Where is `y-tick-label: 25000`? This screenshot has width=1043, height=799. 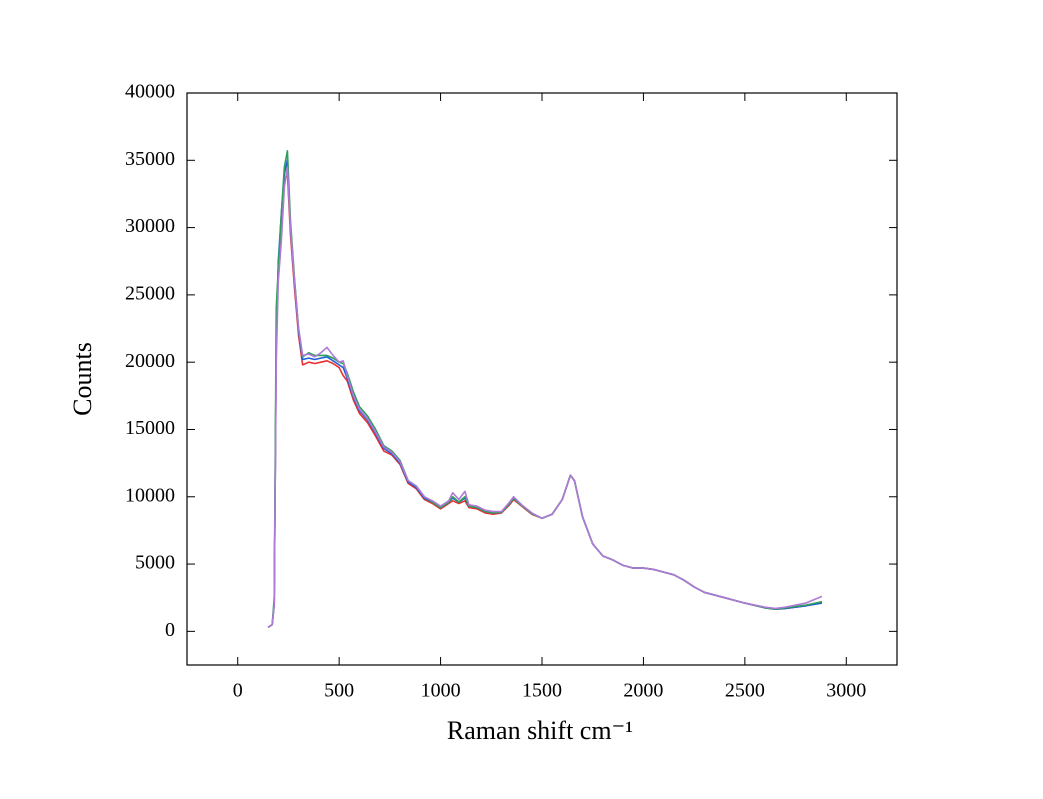
y-tick-label: 25000 is located at coordinates (150, 293).